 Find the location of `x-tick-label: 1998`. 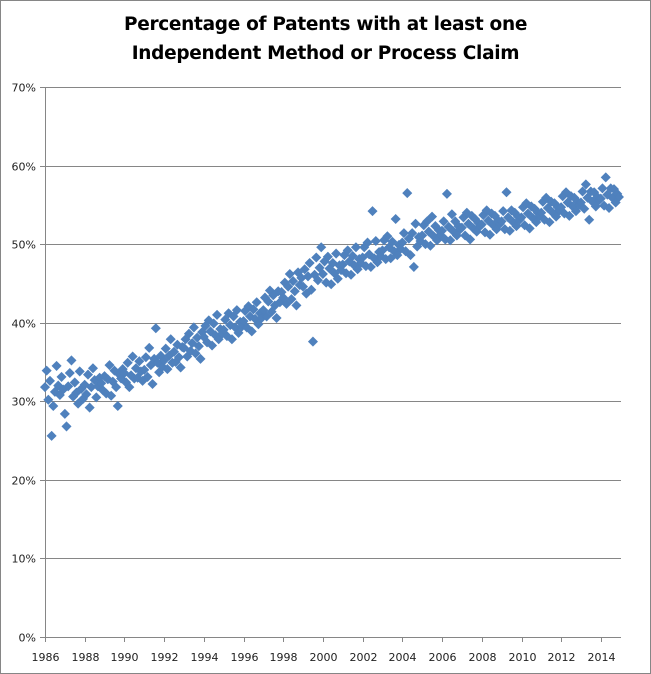

x-tick-label: 1998 is located at coordinates (284, 657).